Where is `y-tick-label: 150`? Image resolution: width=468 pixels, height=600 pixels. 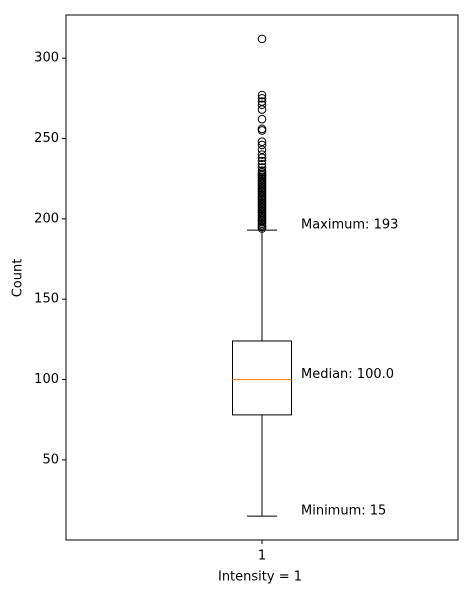 y-tick-label: 150 is located at coordinates (46, 299).